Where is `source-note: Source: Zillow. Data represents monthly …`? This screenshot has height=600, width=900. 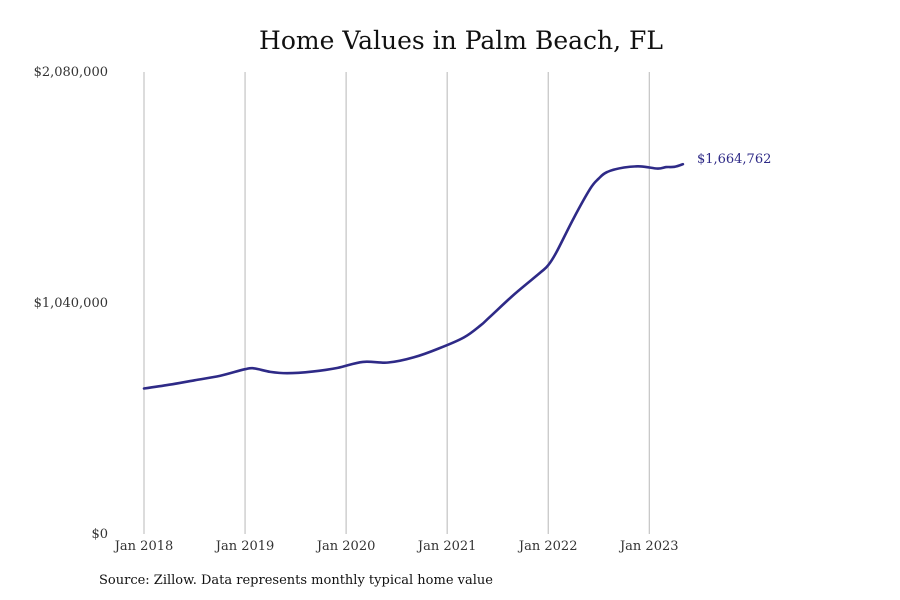
source-note: Source: Zillow. Data represents monthly … is located at coordinates (296, 580).